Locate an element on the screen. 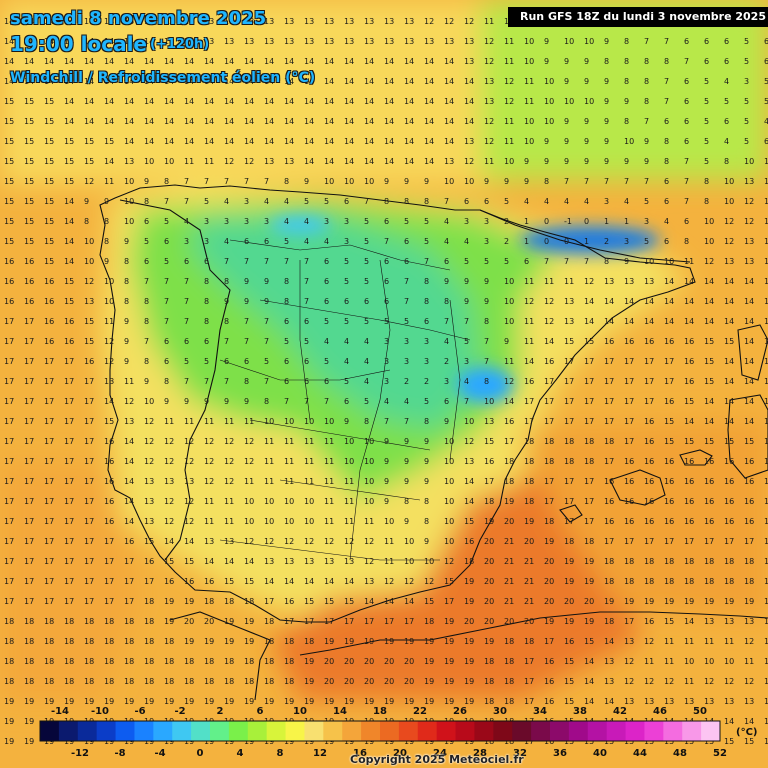  menorca is located at coordinates (696, 457).